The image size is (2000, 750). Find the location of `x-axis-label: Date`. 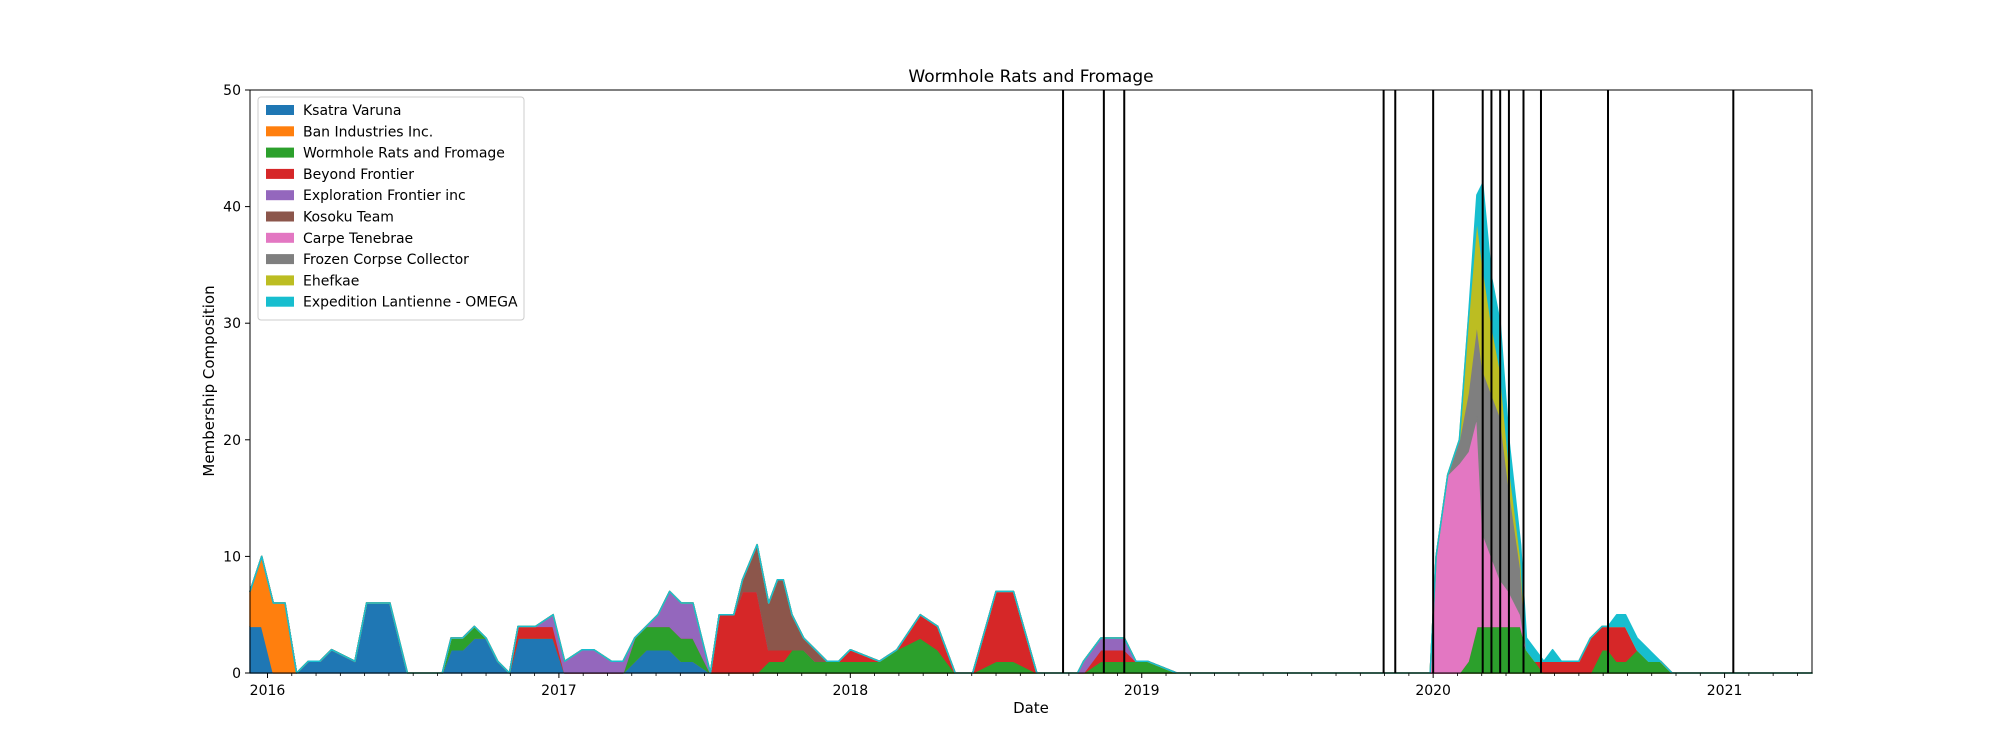

x-axis-label: Date is located at coordinates (1031, 708).